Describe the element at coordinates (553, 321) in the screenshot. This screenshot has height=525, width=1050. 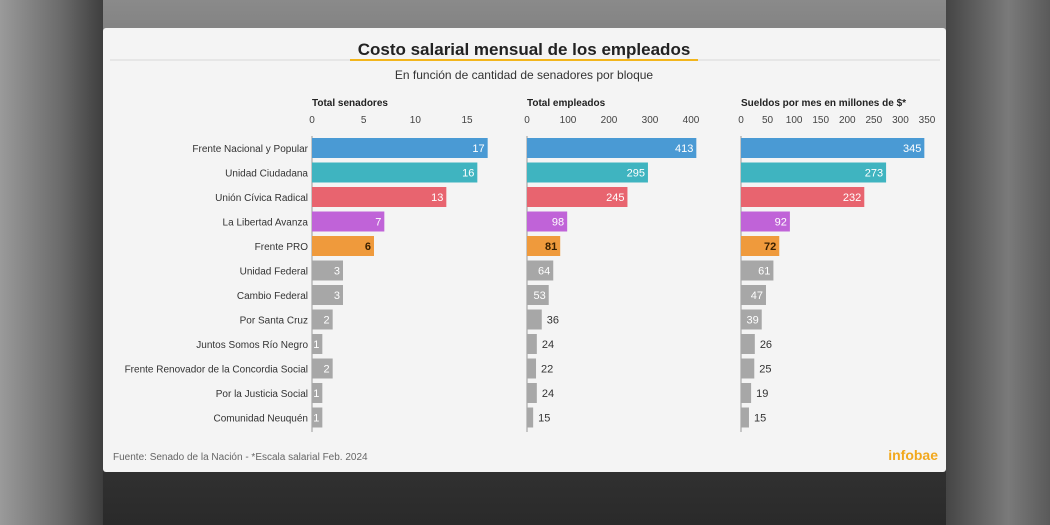
I see `data-label: 36` at that location.